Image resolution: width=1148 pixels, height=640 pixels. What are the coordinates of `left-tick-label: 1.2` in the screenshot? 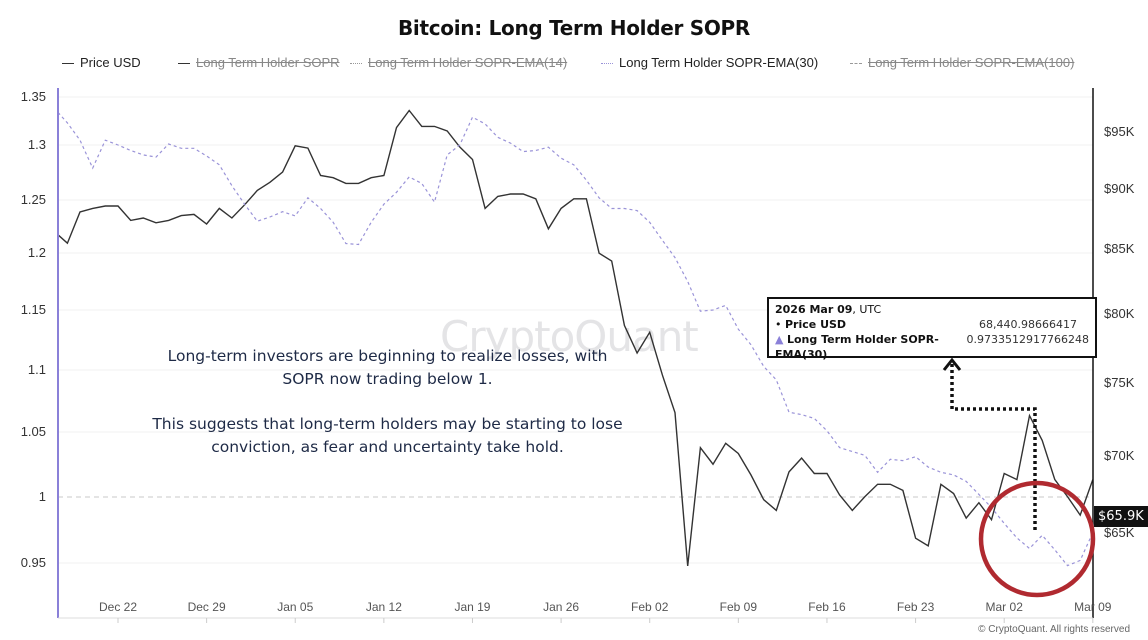 It's located at (37, 252).